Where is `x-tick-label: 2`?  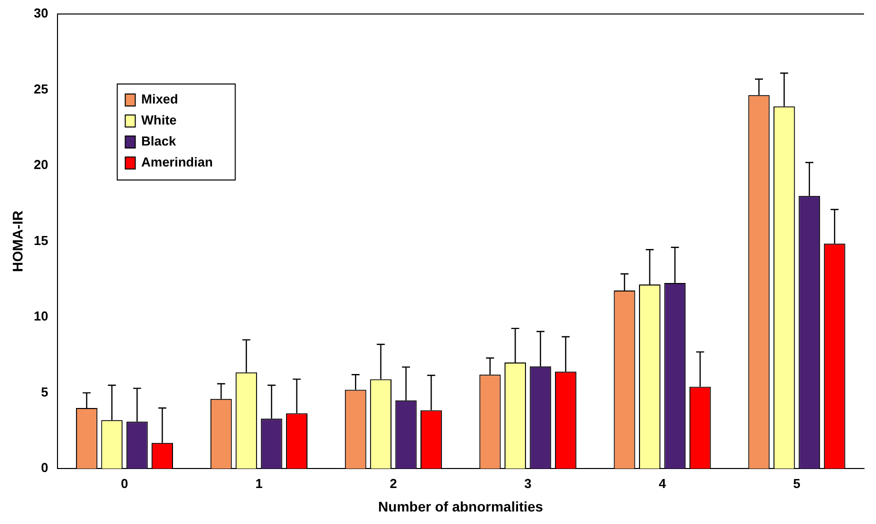 x-tick-label: 2 is located at coordinates (394, 483).